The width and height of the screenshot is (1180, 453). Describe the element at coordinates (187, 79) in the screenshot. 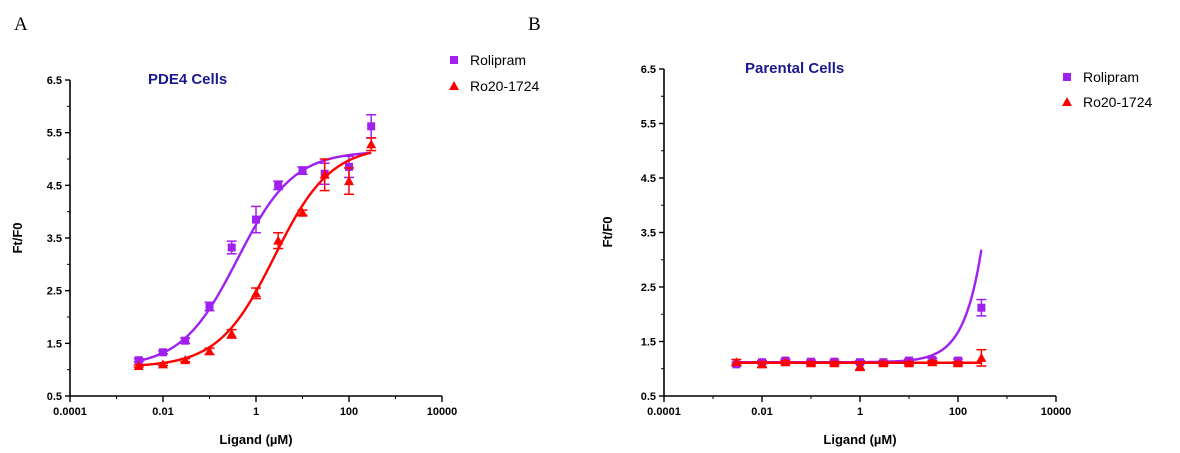

I see `chart-title: PDE4 Cells` at that location.